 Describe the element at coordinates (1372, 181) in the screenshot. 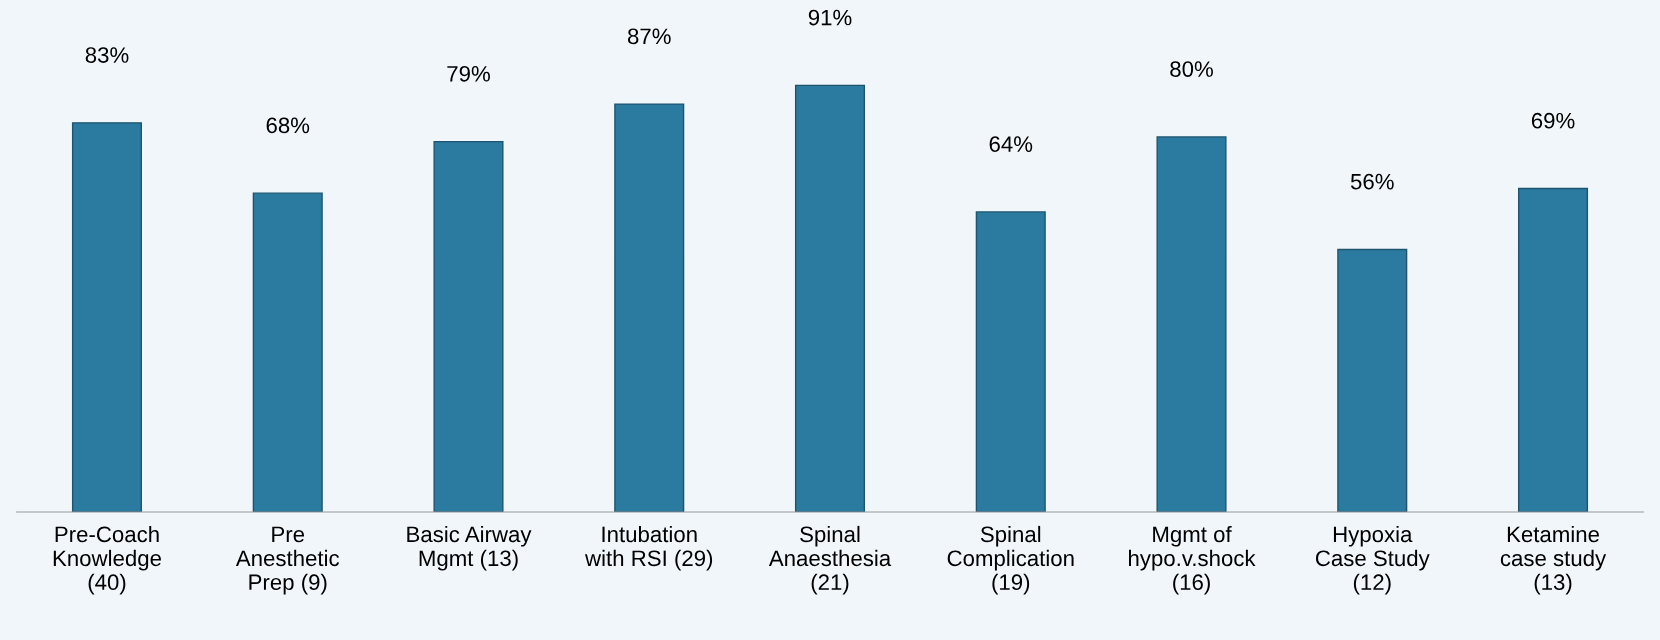

I see `data-label: 56%` at that location.